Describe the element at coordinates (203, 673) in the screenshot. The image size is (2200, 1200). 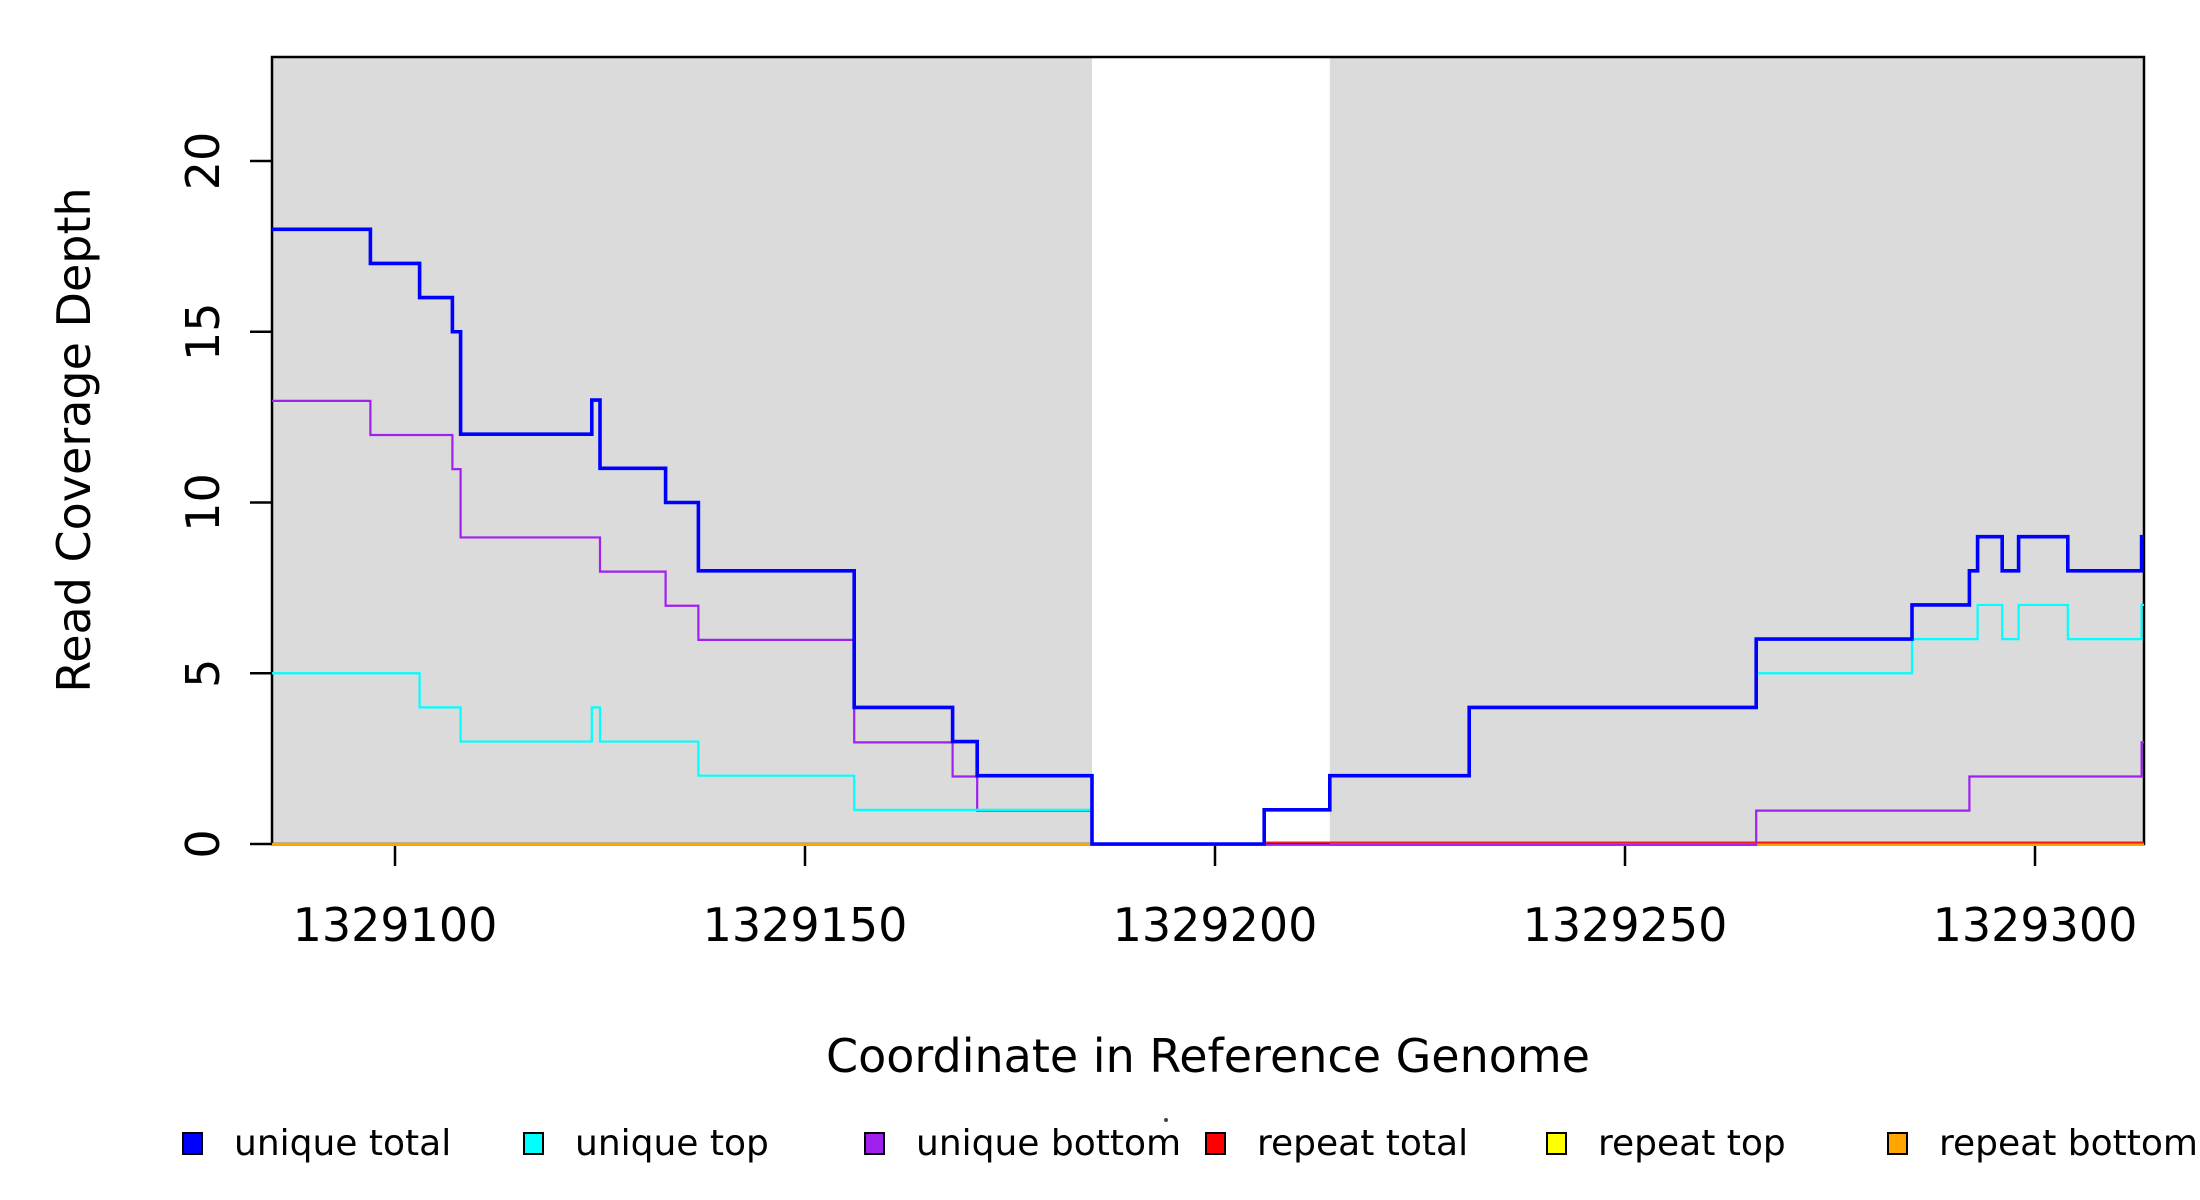
I see `y-tick-label: 5` at that location.